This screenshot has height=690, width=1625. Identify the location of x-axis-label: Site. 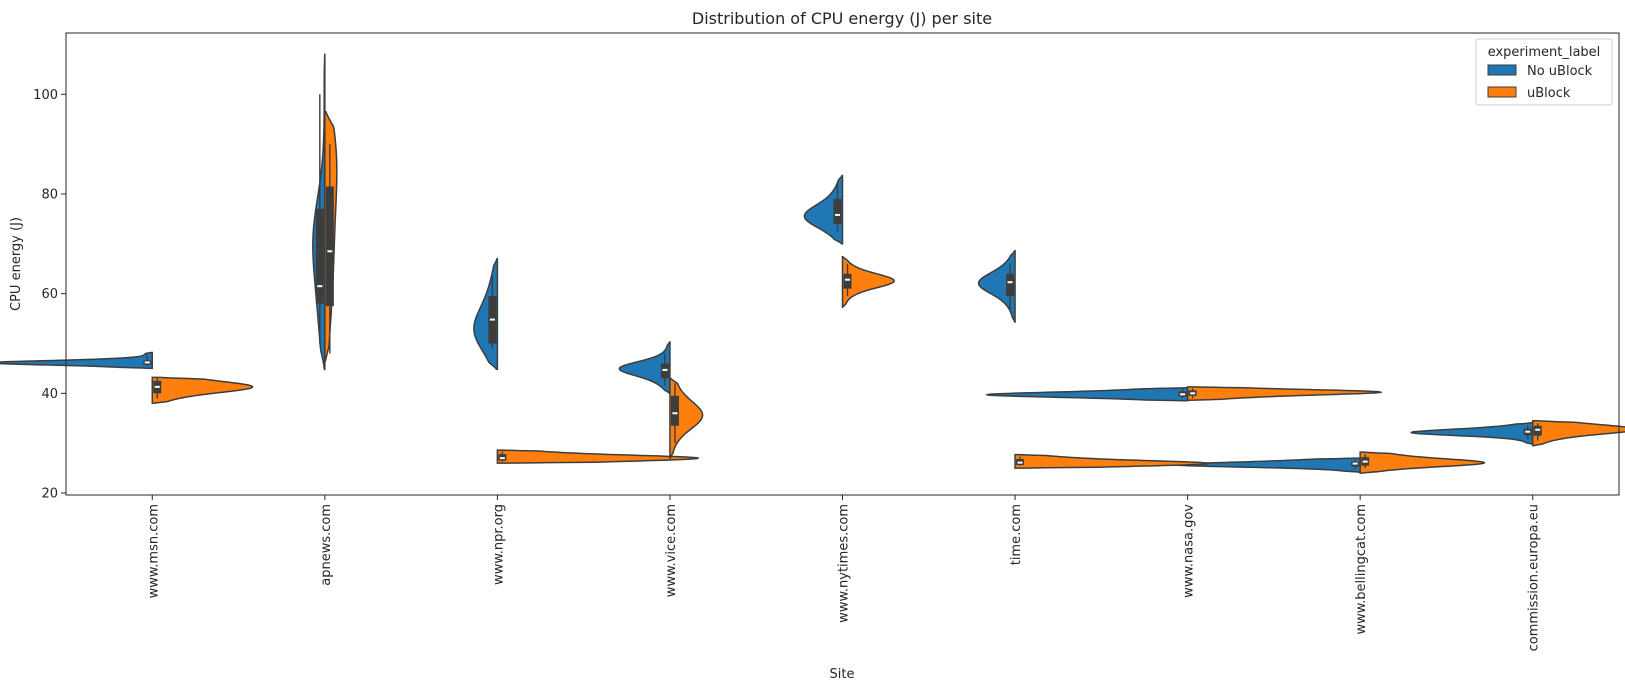
(842, 674).